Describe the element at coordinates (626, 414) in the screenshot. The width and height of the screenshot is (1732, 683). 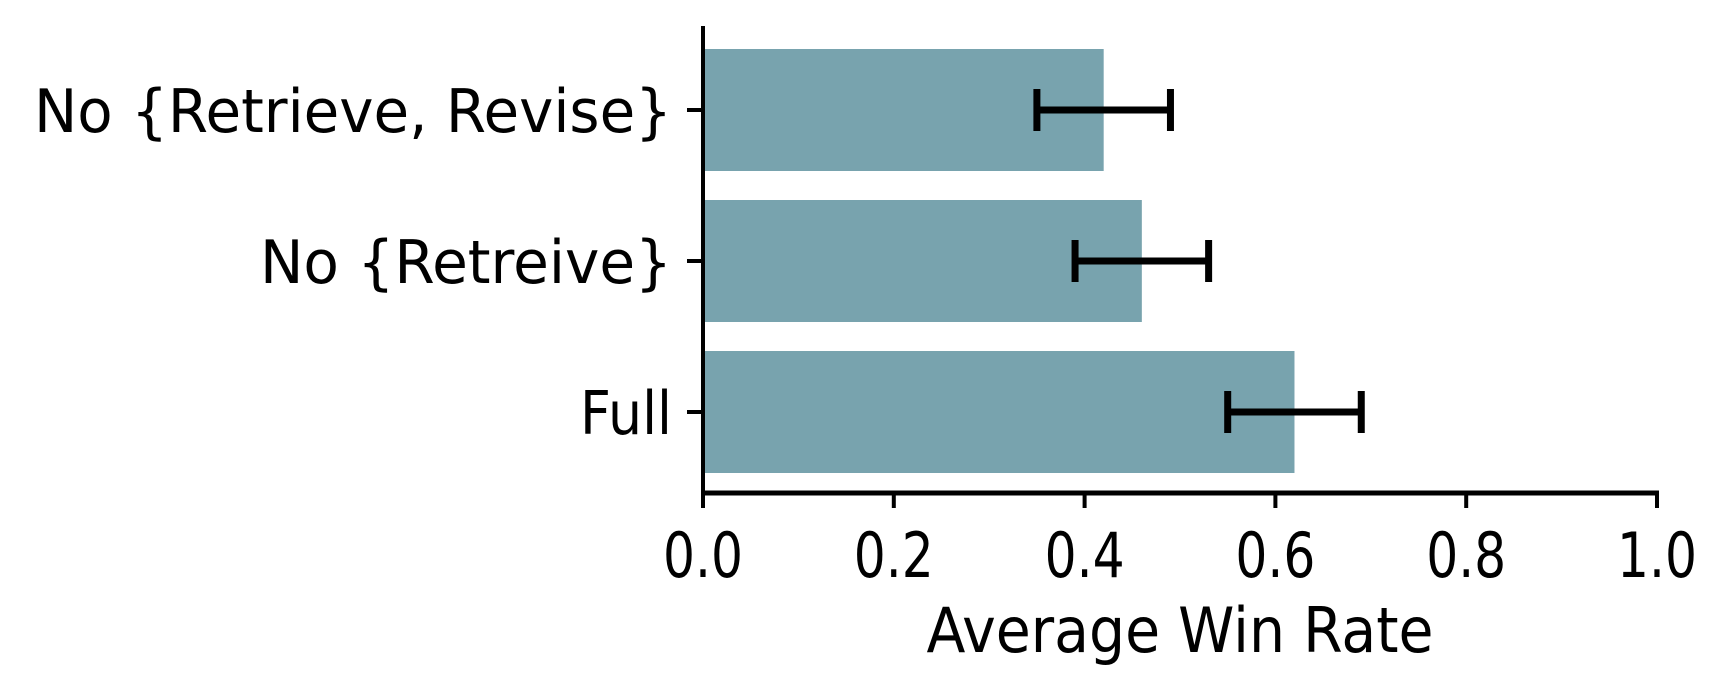
I see `y-tick-label: Full` at that location.